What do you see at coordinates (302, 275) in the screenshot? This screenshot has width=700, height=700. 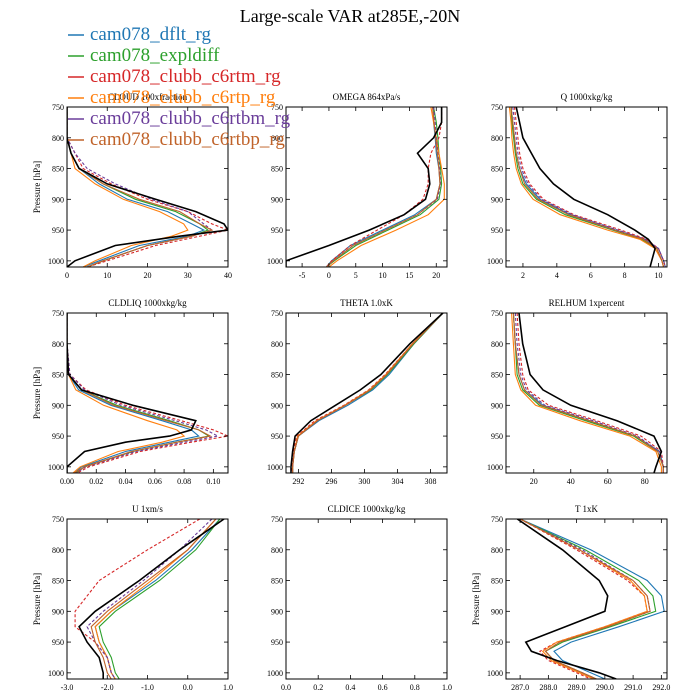 I see `x-tick-label: -5` at bounding box center [302, 275].